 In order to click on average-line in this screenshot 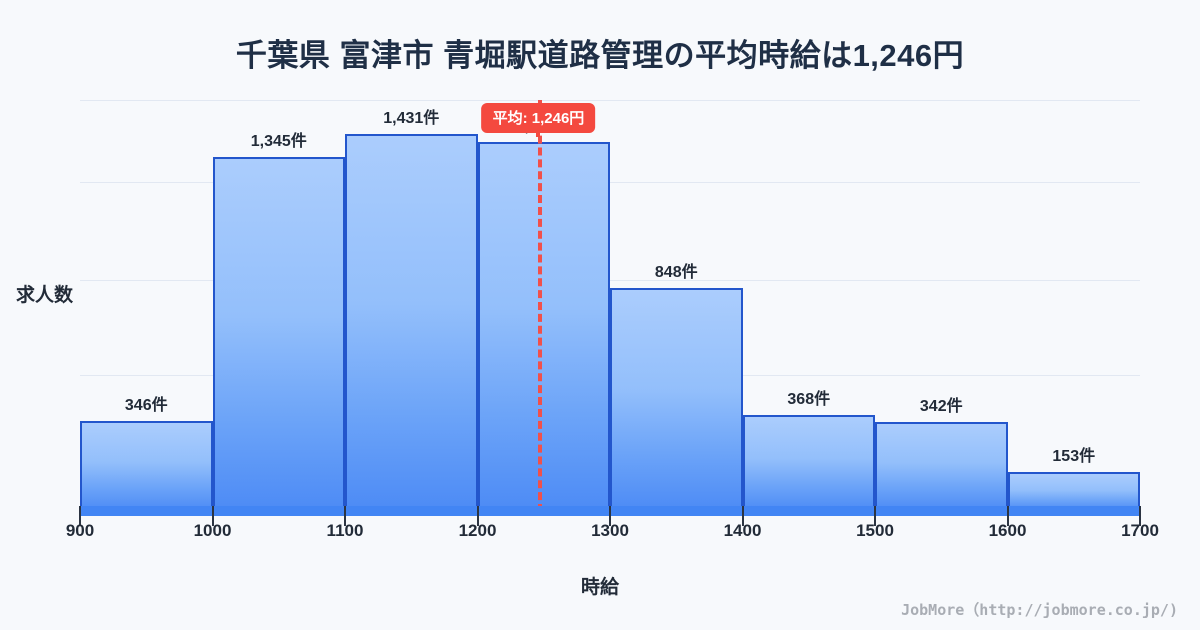, I will do `click(540, 306)`.